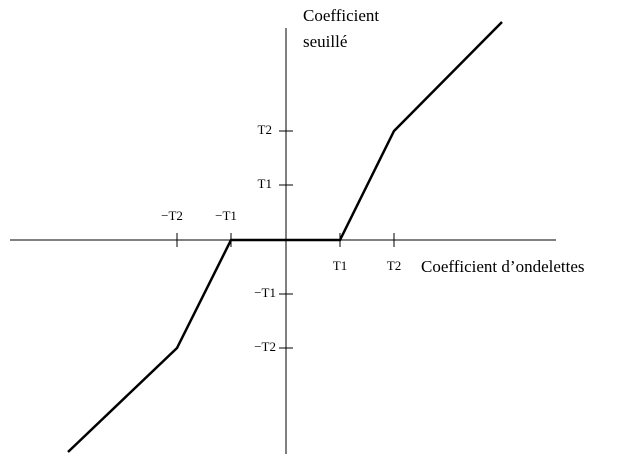 This screenshot has width=629, height=456. Describe the element at coordinates (172, 215) in the screenshot. I see `x-tick-label: −T2` at that location.